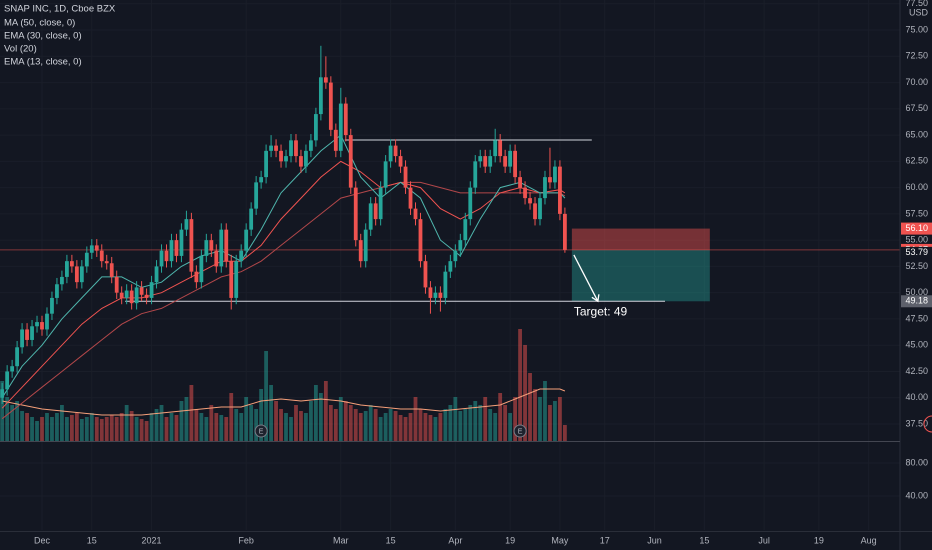 The width and height of the screenshot is (932, 550). I want to click on x-tick-label: May, so click(560, 540).